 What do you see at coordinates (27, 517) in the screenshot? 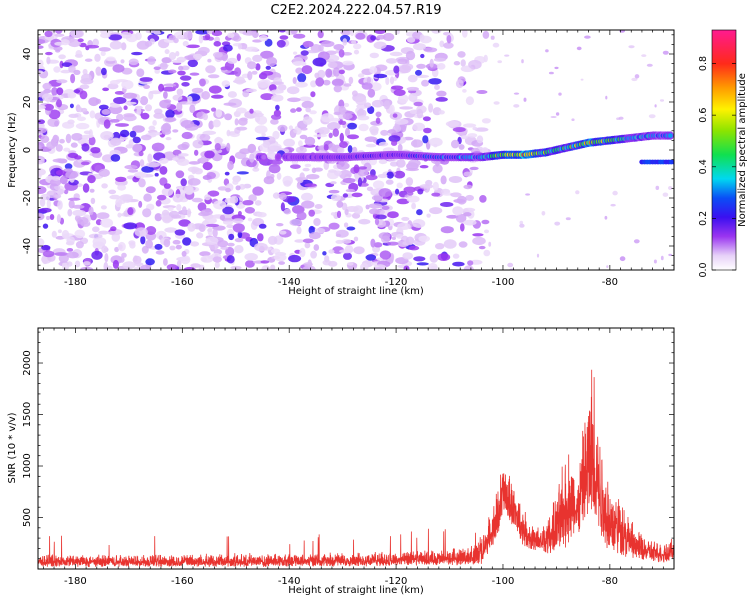
I see `y-tick-label: 500` at bounding box center [27, 517].